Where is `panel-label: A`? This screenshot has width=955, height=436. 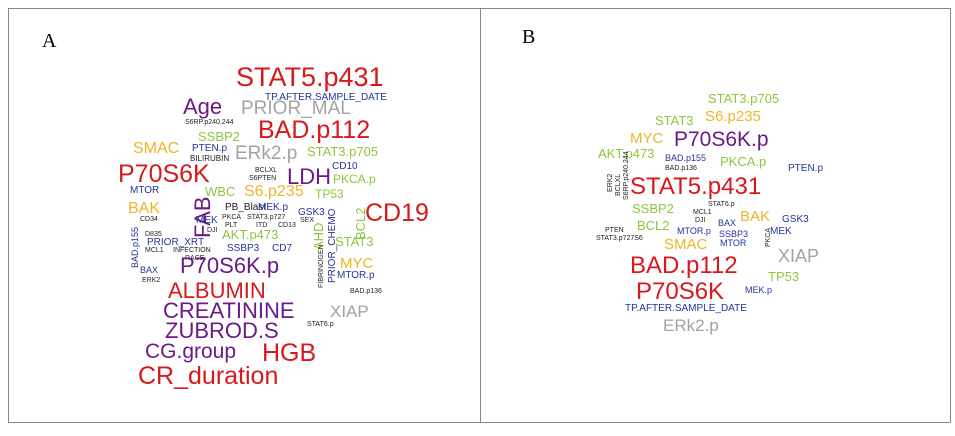 panel-label: A is located at coordinates (49, 41).